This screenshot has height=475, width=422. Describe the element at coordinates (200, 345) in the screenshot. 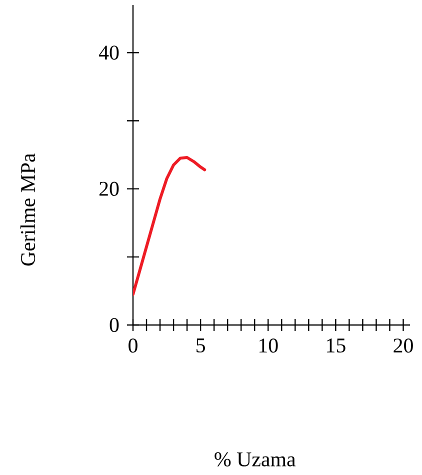

I see `x-tick-label: 5` at that location.